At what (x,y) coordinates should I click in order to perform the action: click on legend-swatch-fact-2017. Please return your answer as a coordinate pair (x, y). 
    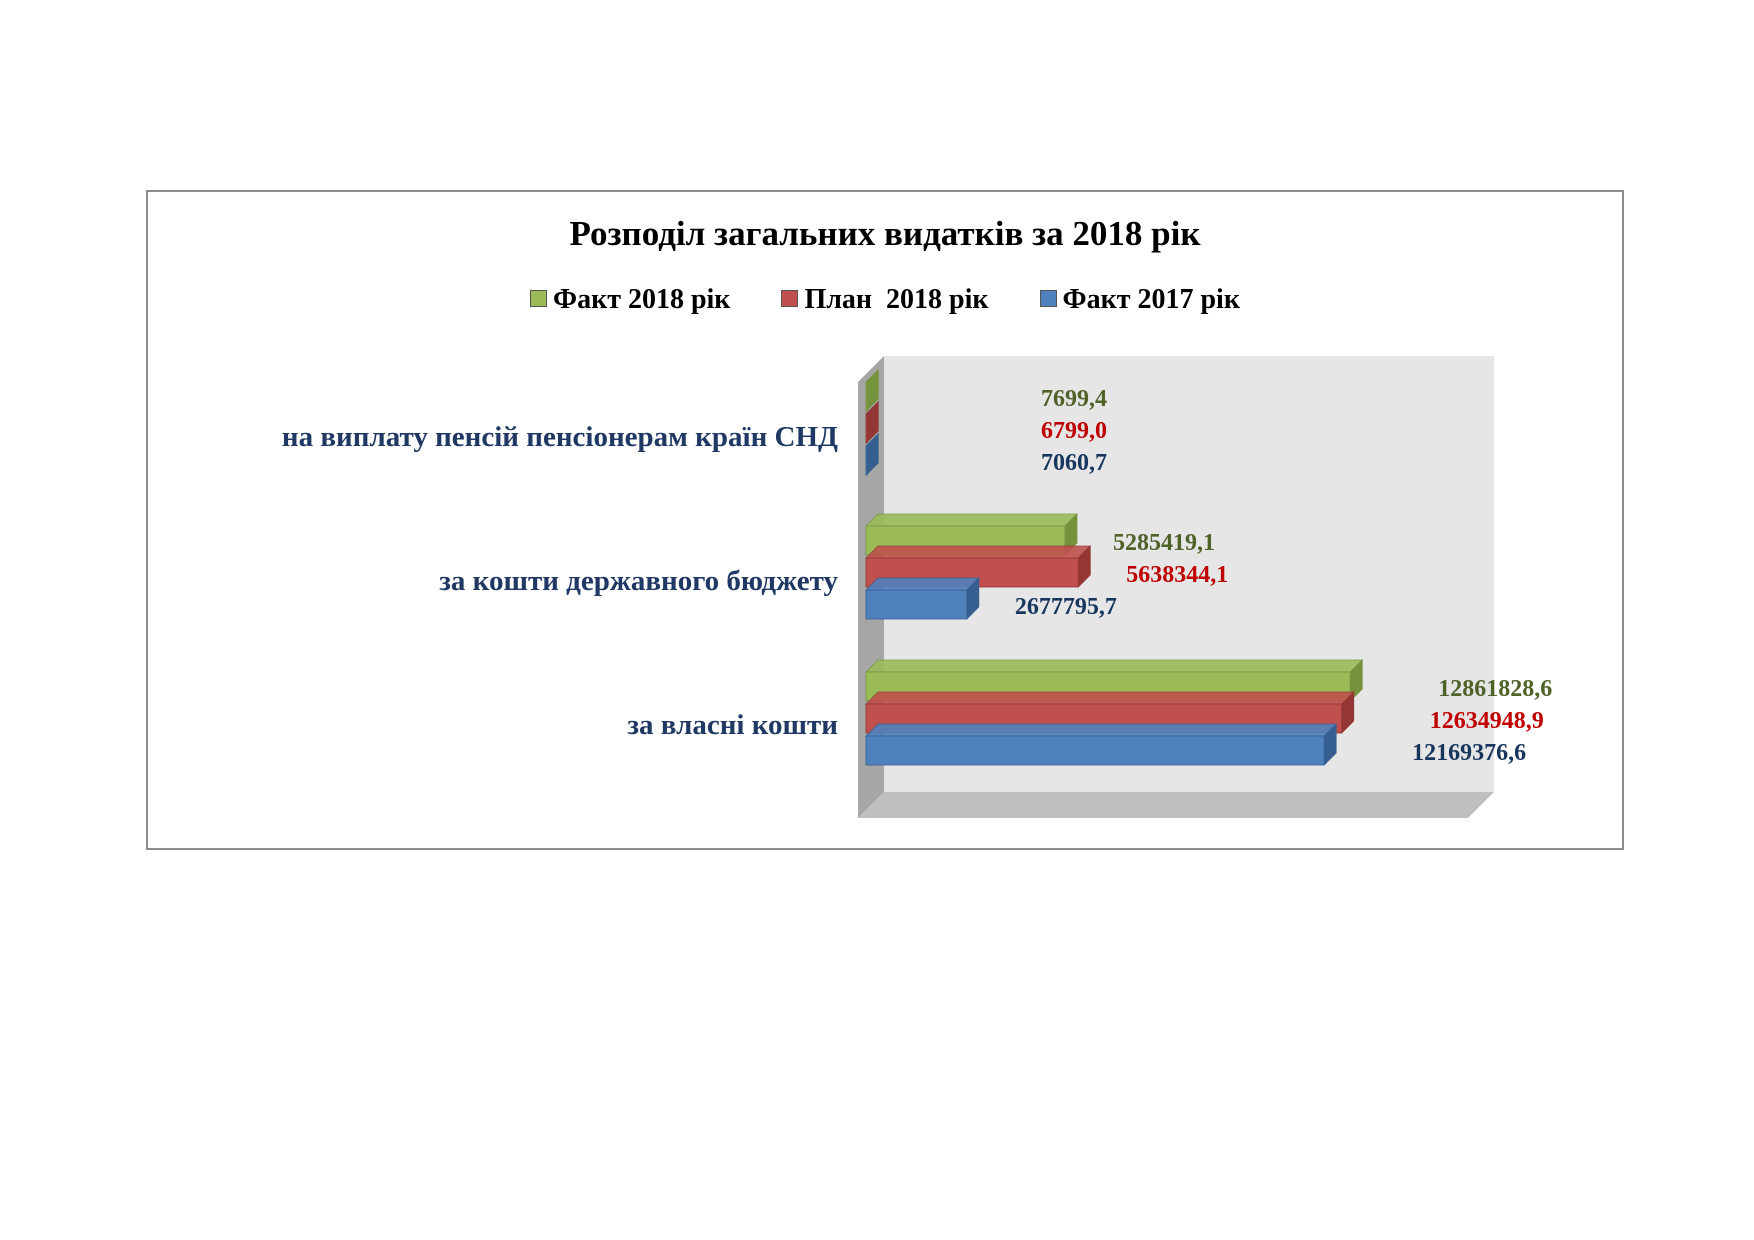
    Looking at the image, I should click on (1048, 298).